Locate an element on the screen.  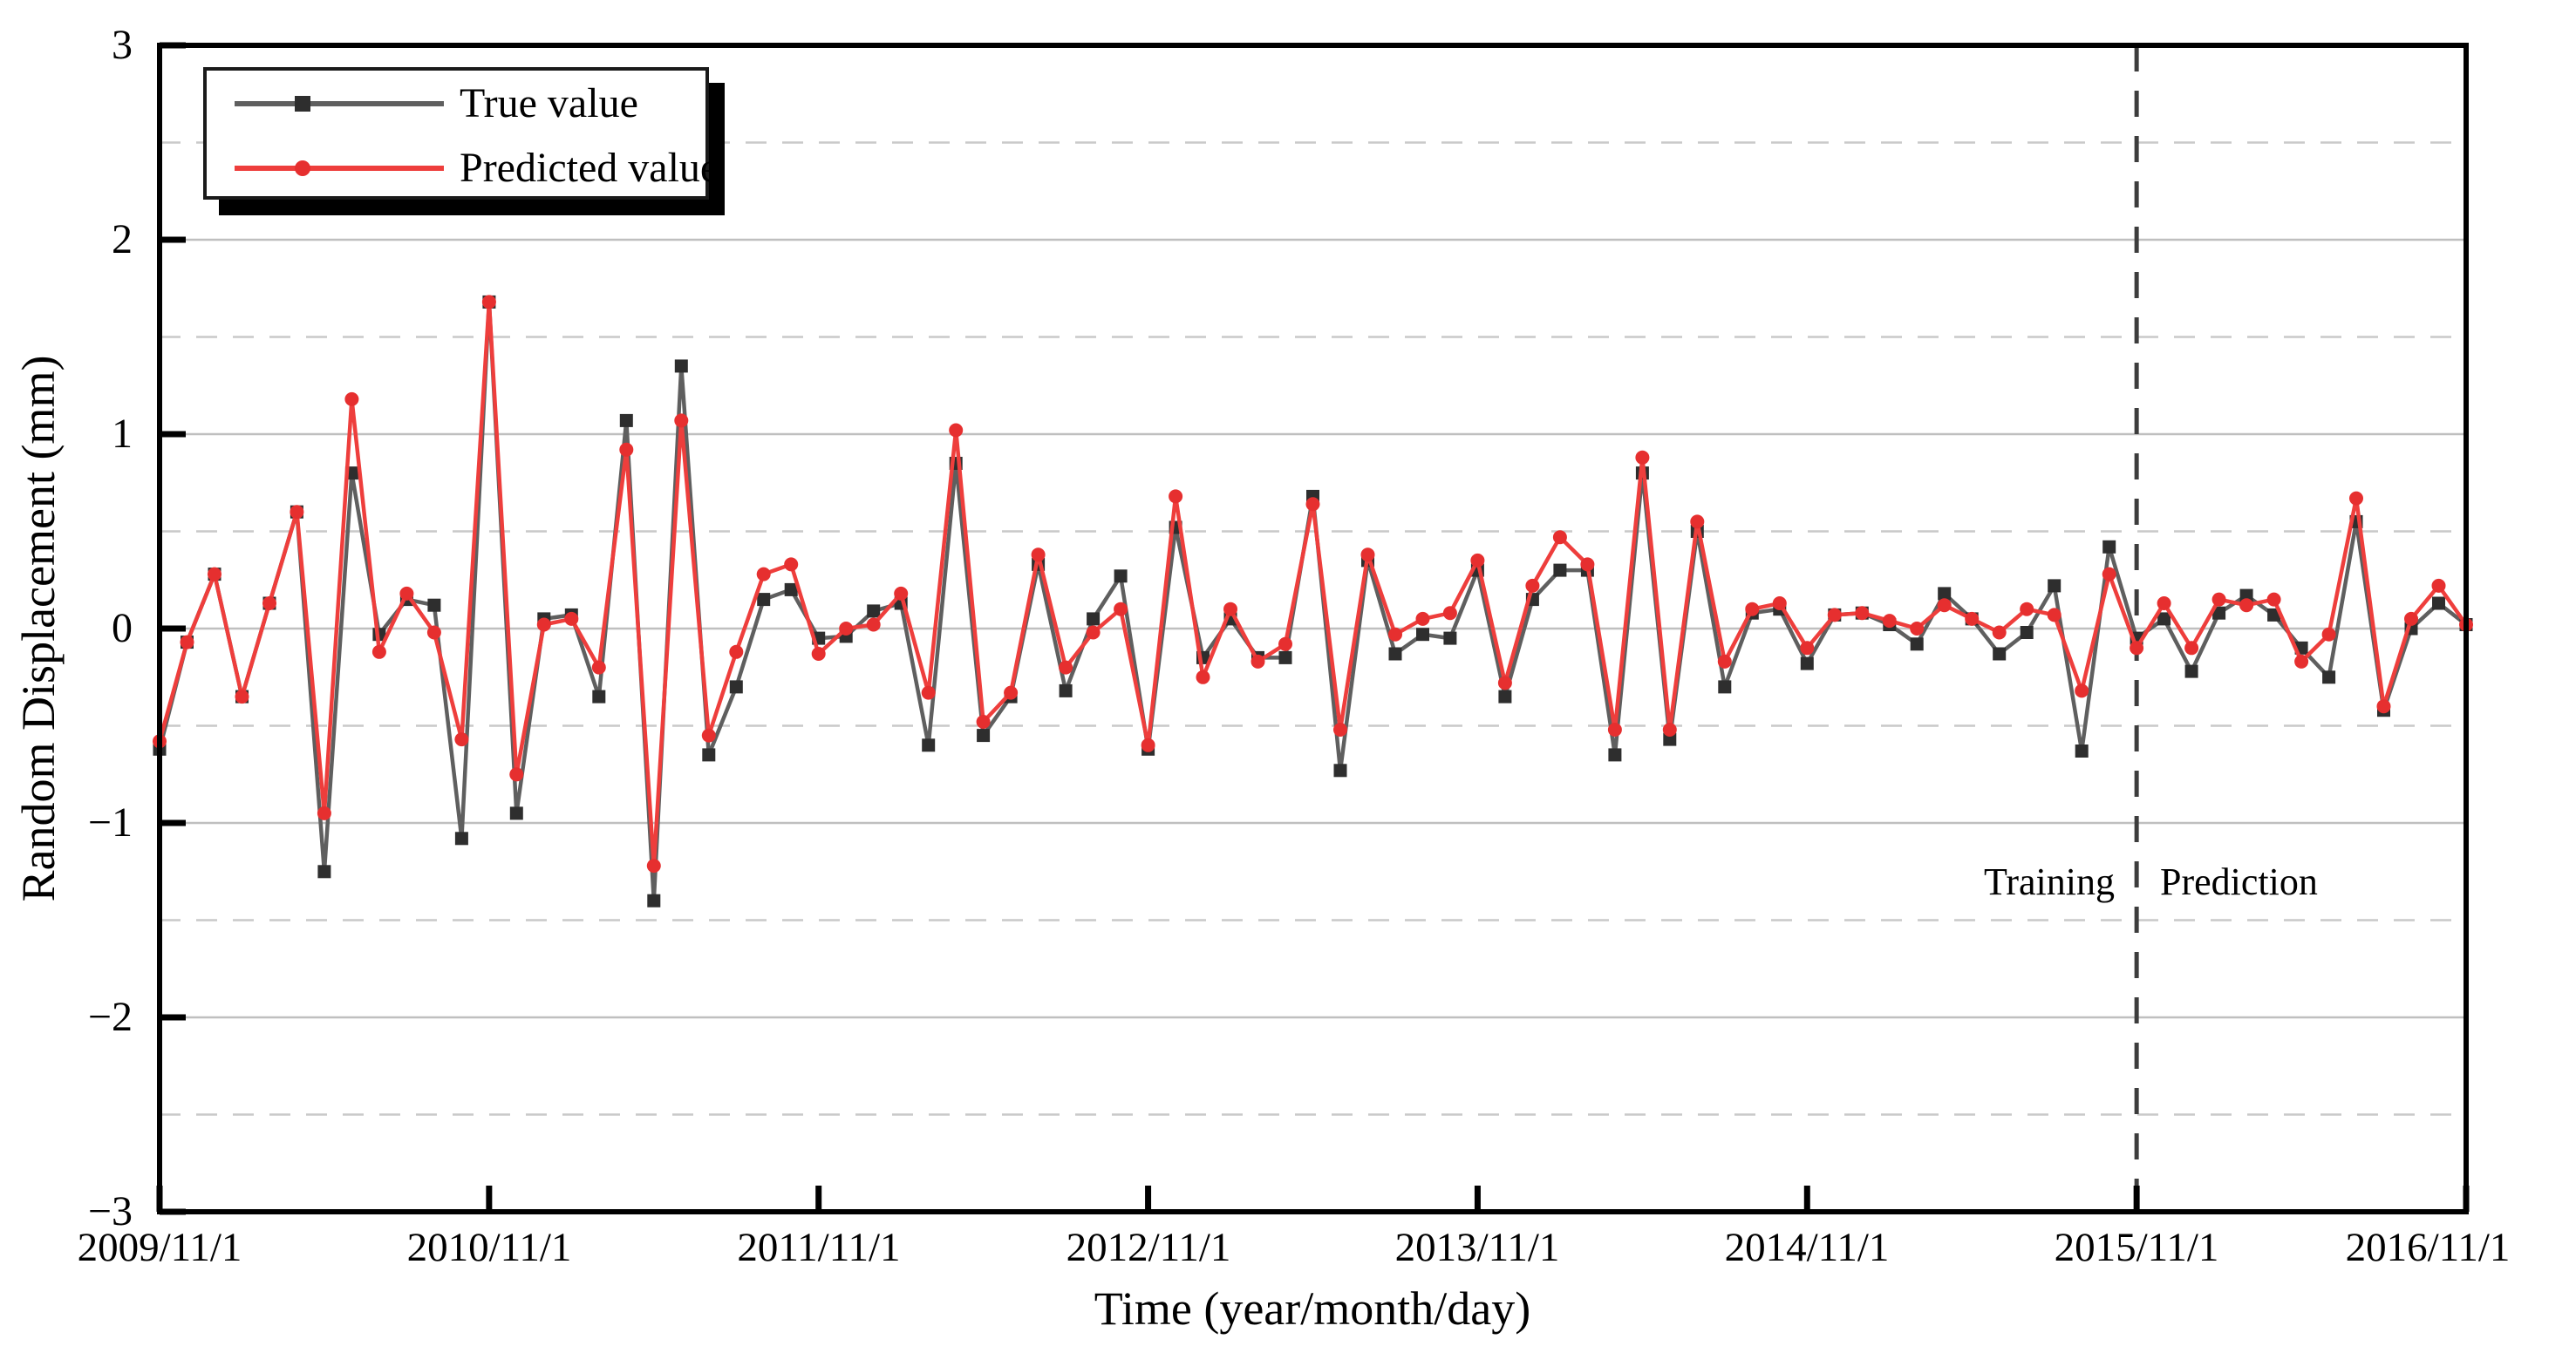
x-tick-label: 2012/11/1 is located at coordinates (1149, 1247).